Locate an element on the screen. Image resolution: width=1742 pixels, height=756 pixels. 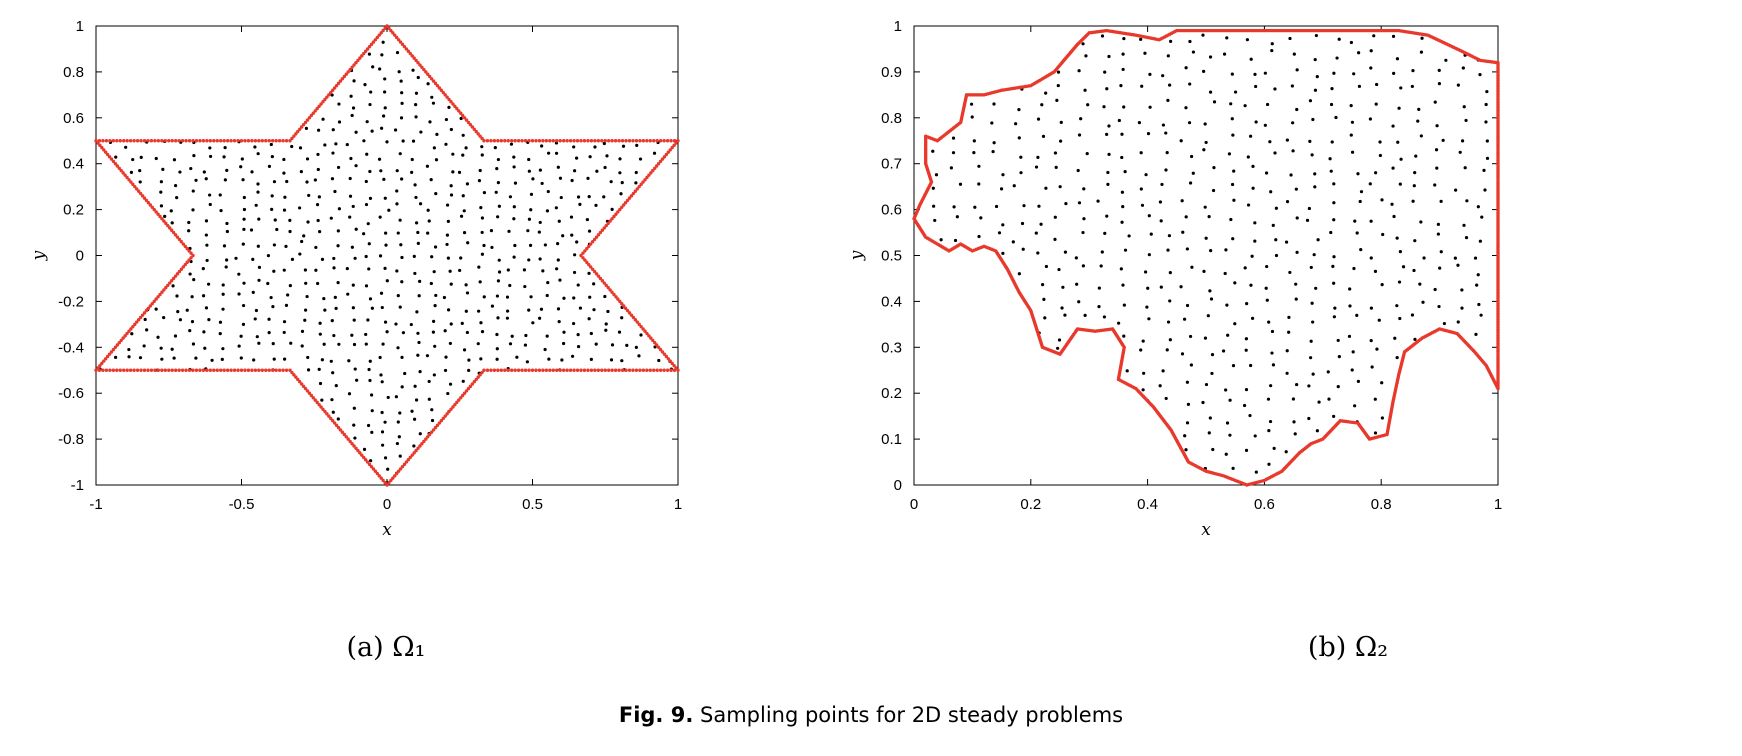
omega2-xtick-label: 0.4 is located at coordinates (1147, 504).